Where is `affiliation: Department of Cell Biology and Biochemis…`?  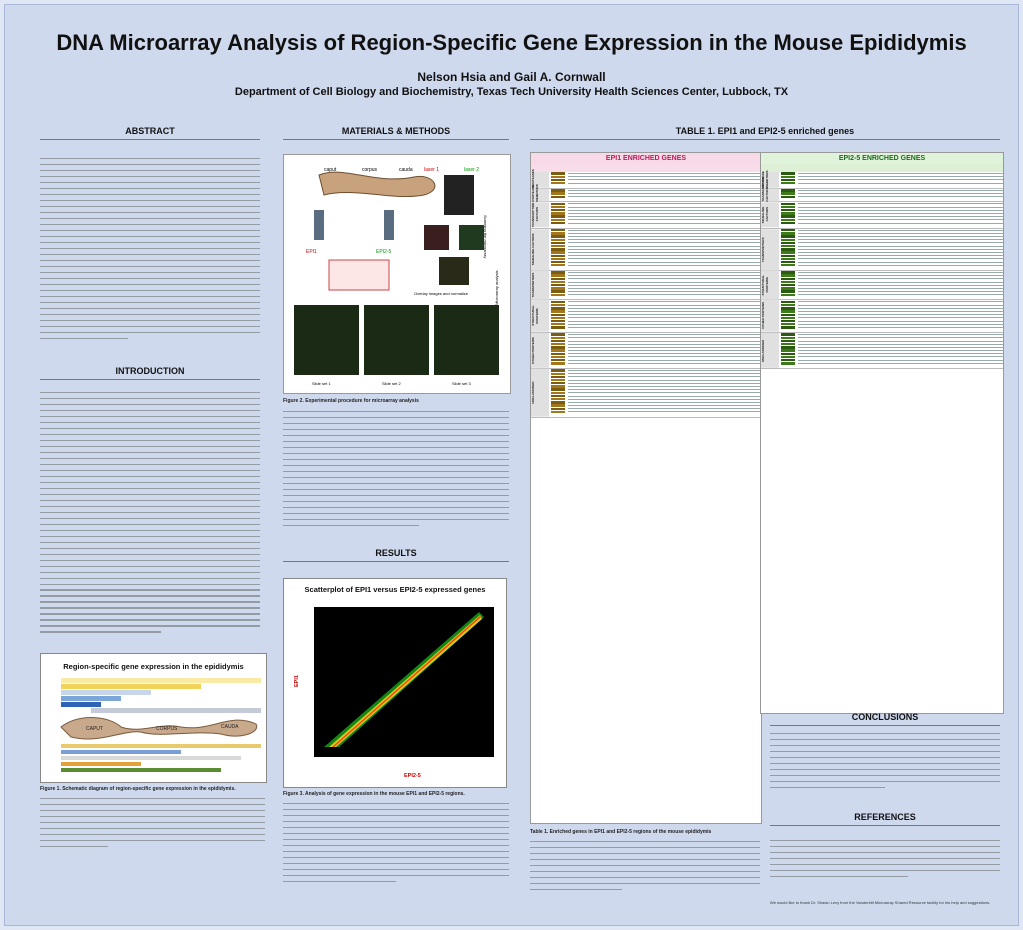
affiliation: Department of Cell Biology and Biochemis… is located at coordinates (511, 92).